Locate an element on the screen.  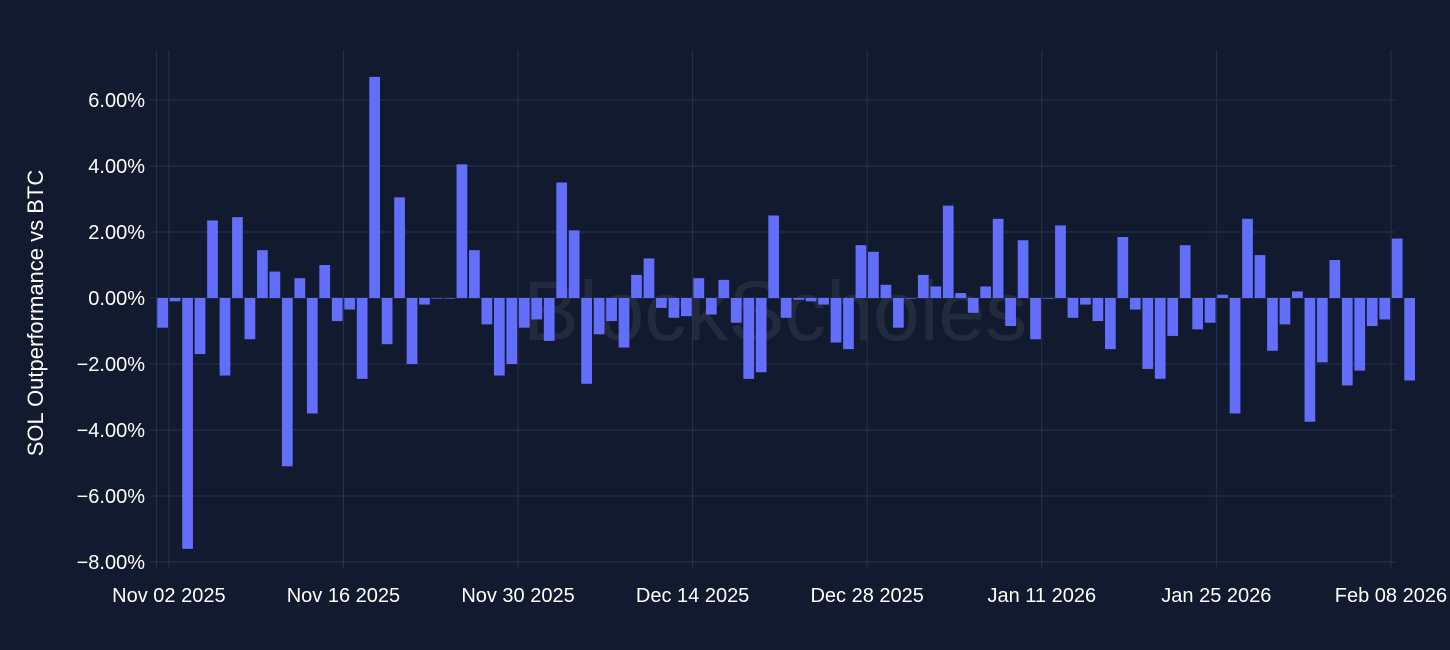
x-tick-label: Nov 30 2025 is located at coordinates (517, 596).